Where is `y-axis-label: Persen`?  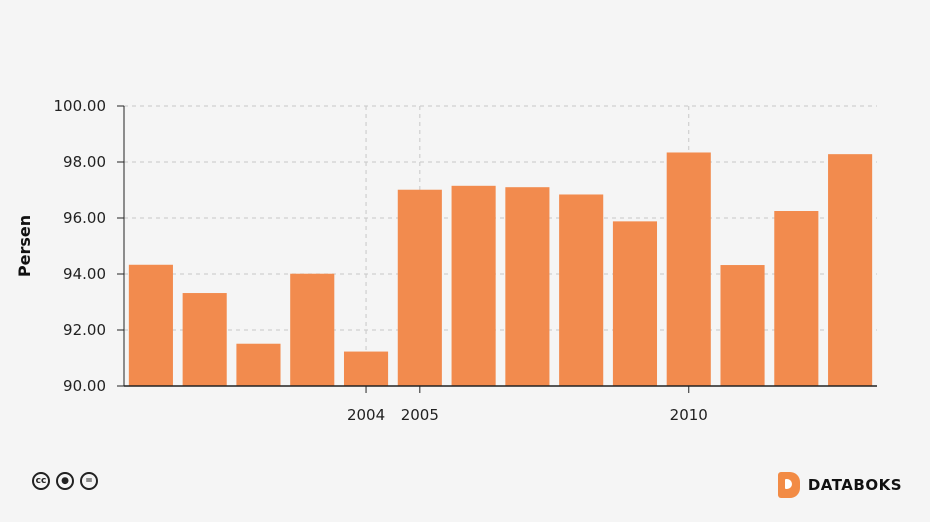 y-axis-label: Persen is located at coordinates (24, 246).